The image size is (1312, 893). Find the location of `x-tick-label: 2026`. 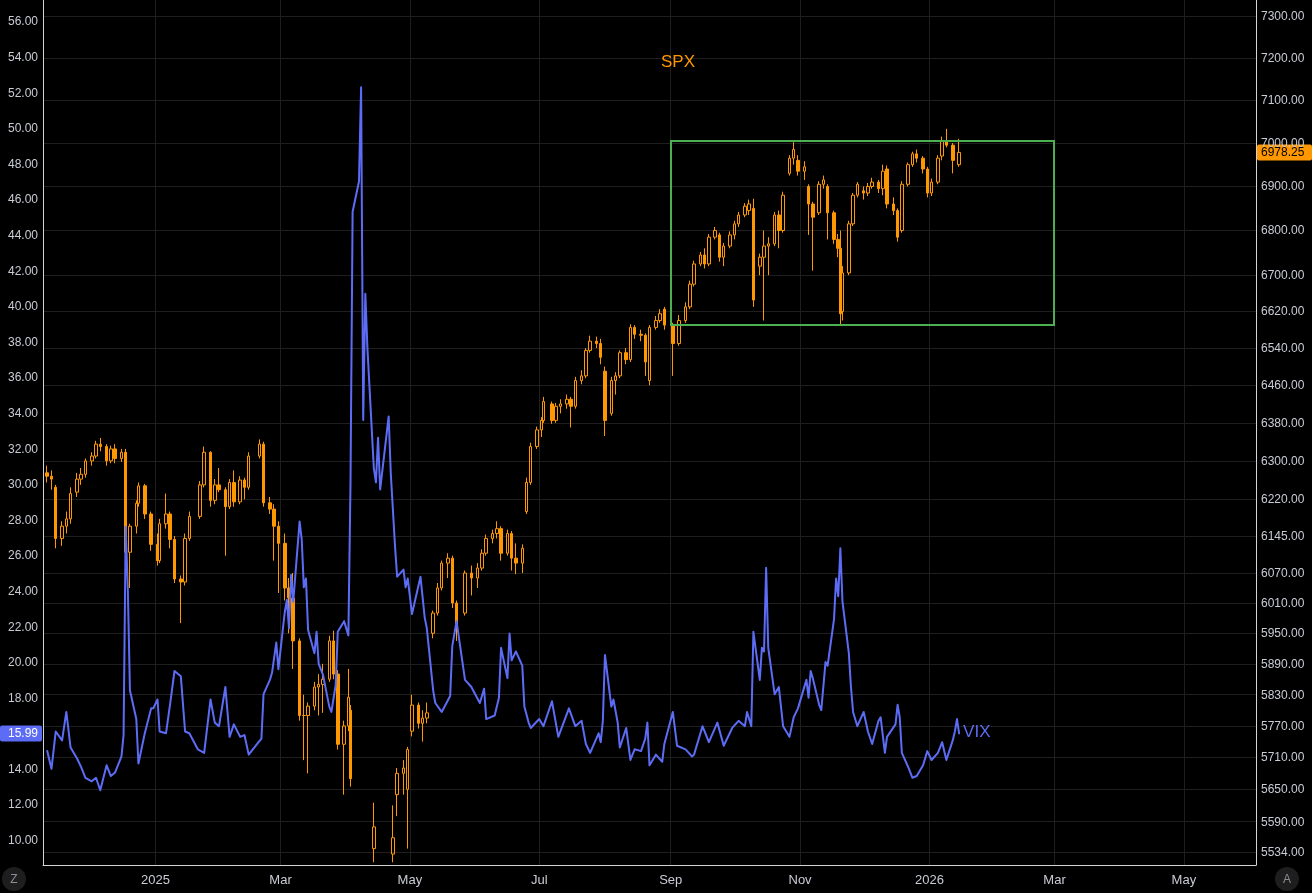

x-tick-label: 2026 is located at coordinates (929, 879).